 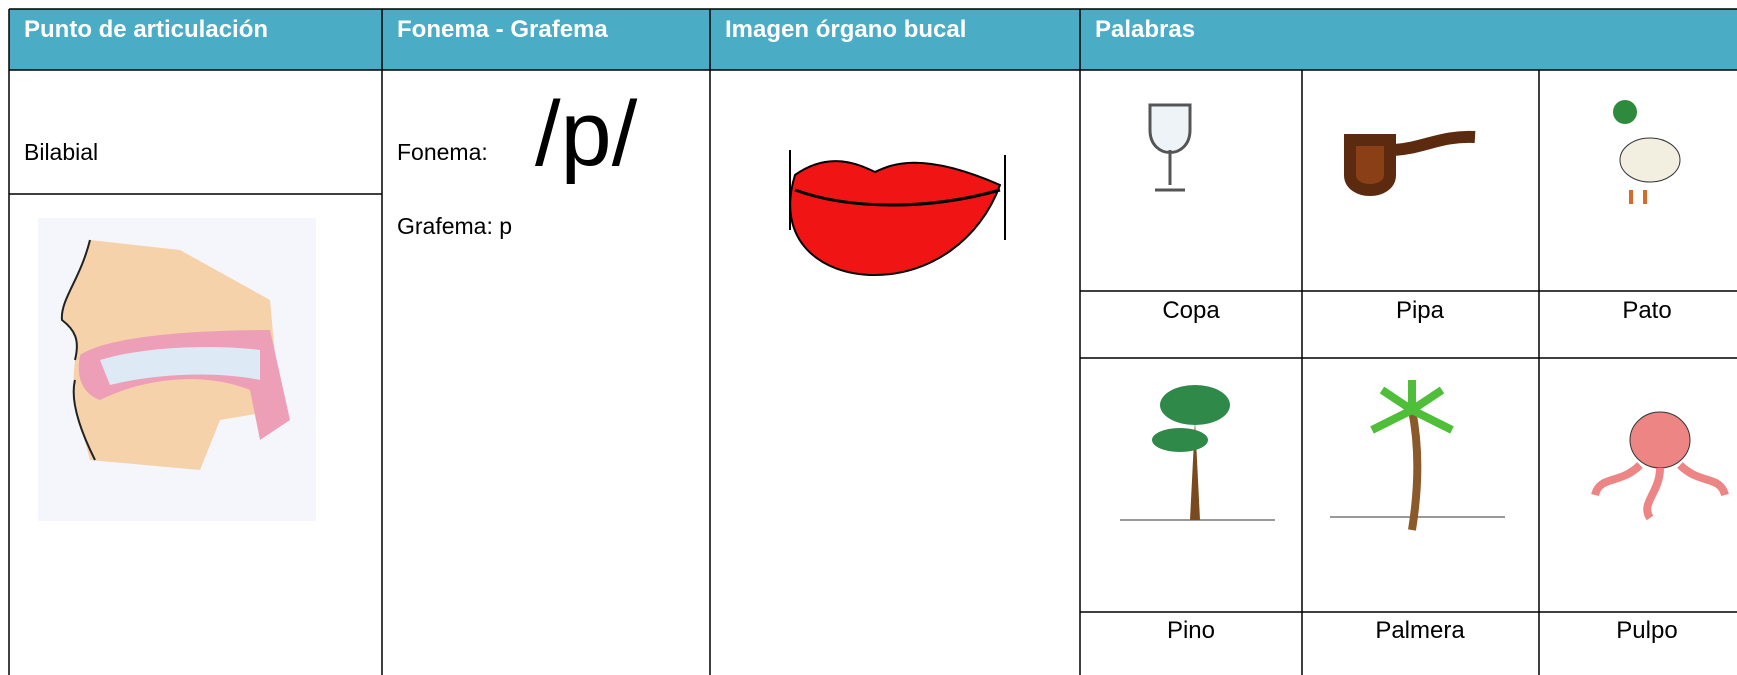 What do you see at coordinates (1646, 310) in the screenshot?
I see `word-label: Pato` at bounding box center [1646, 310].